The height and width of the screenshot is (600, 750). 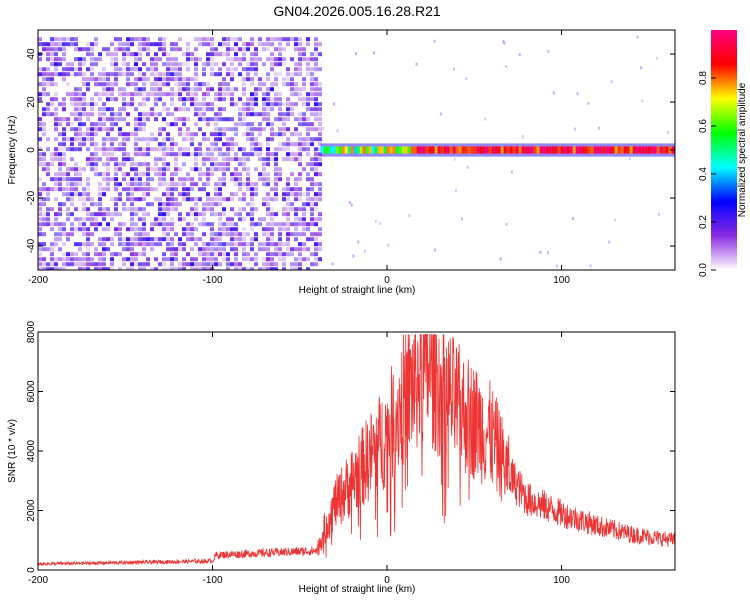 I want to click on colorbar-tick-label: 0.0, so click(x=703, y=270).